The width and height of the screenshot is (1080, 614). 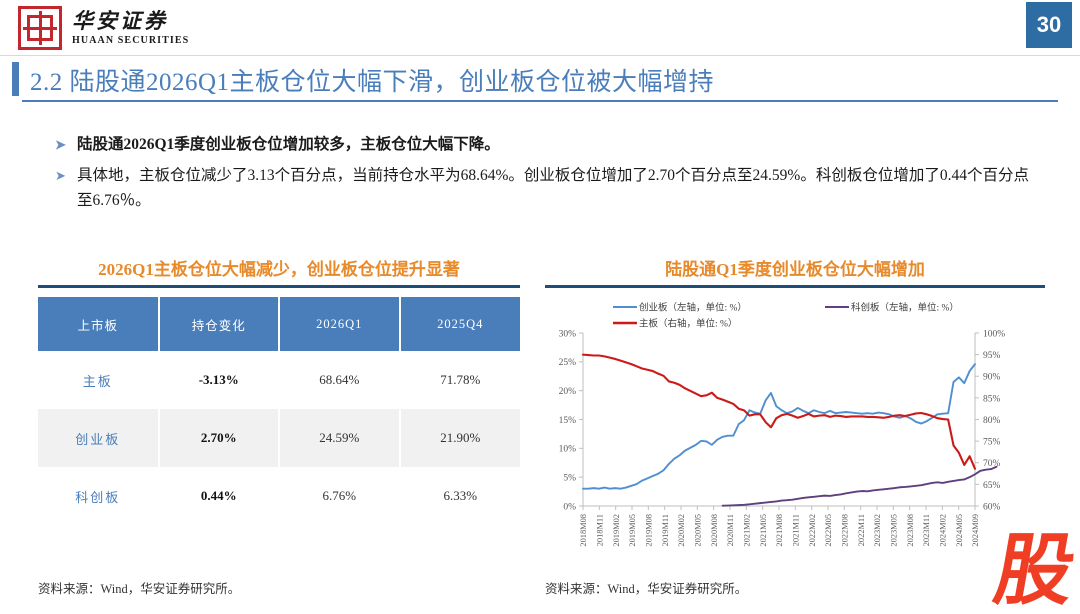 What do you see at coordinates (40, 28) in the screenshot?
I see `logo-mark-icon` at bounding box center [40, 28].